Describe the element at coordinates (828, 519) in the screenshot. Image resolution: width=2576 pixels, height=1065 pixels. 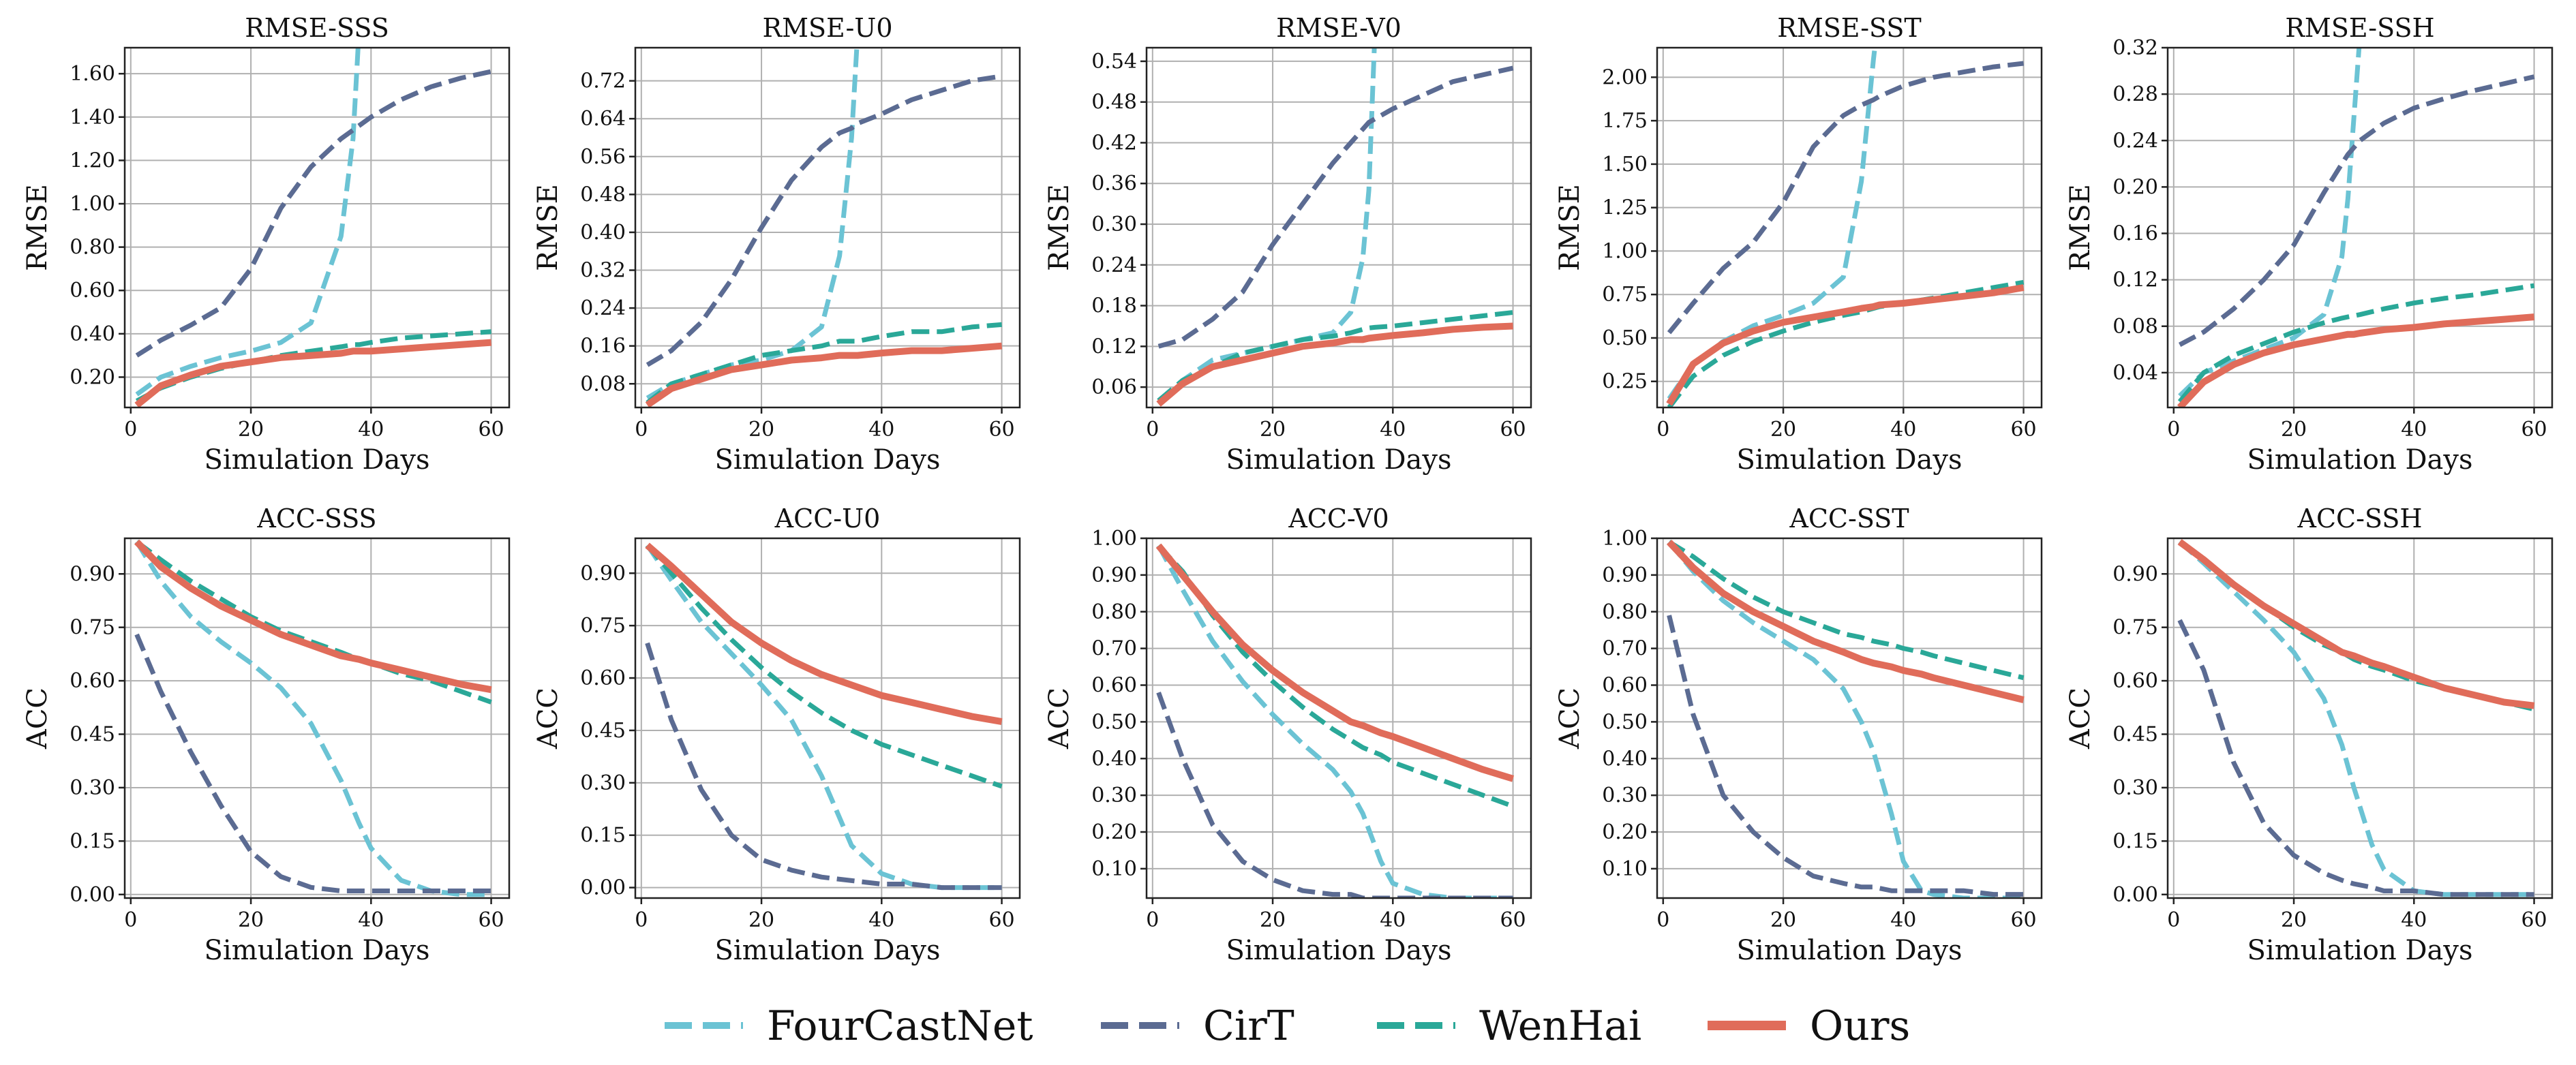
I see `panel-title: ACC-U0` at that location.